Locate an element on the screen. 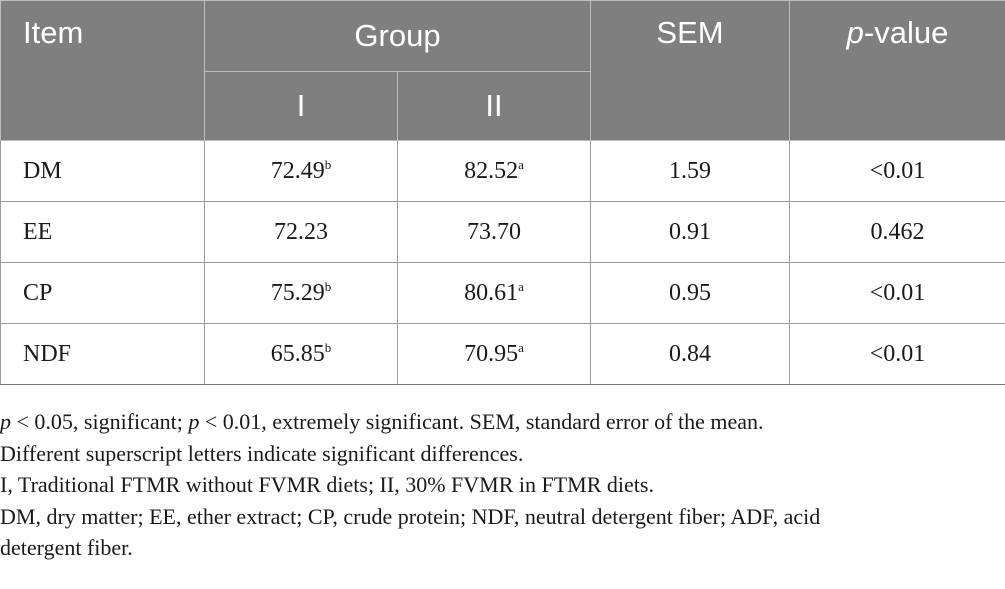  cell-g1-value: 72.49 is located at coordinates (297, 170).